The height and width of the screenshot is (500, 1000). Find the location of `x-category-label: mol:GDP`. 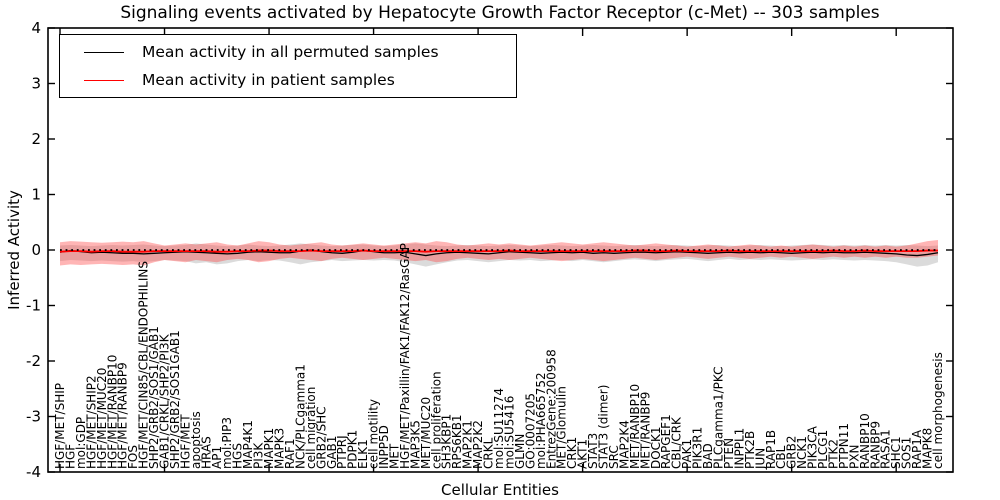

x-category-label: mol:GDP is located at coordinates (81, 443).